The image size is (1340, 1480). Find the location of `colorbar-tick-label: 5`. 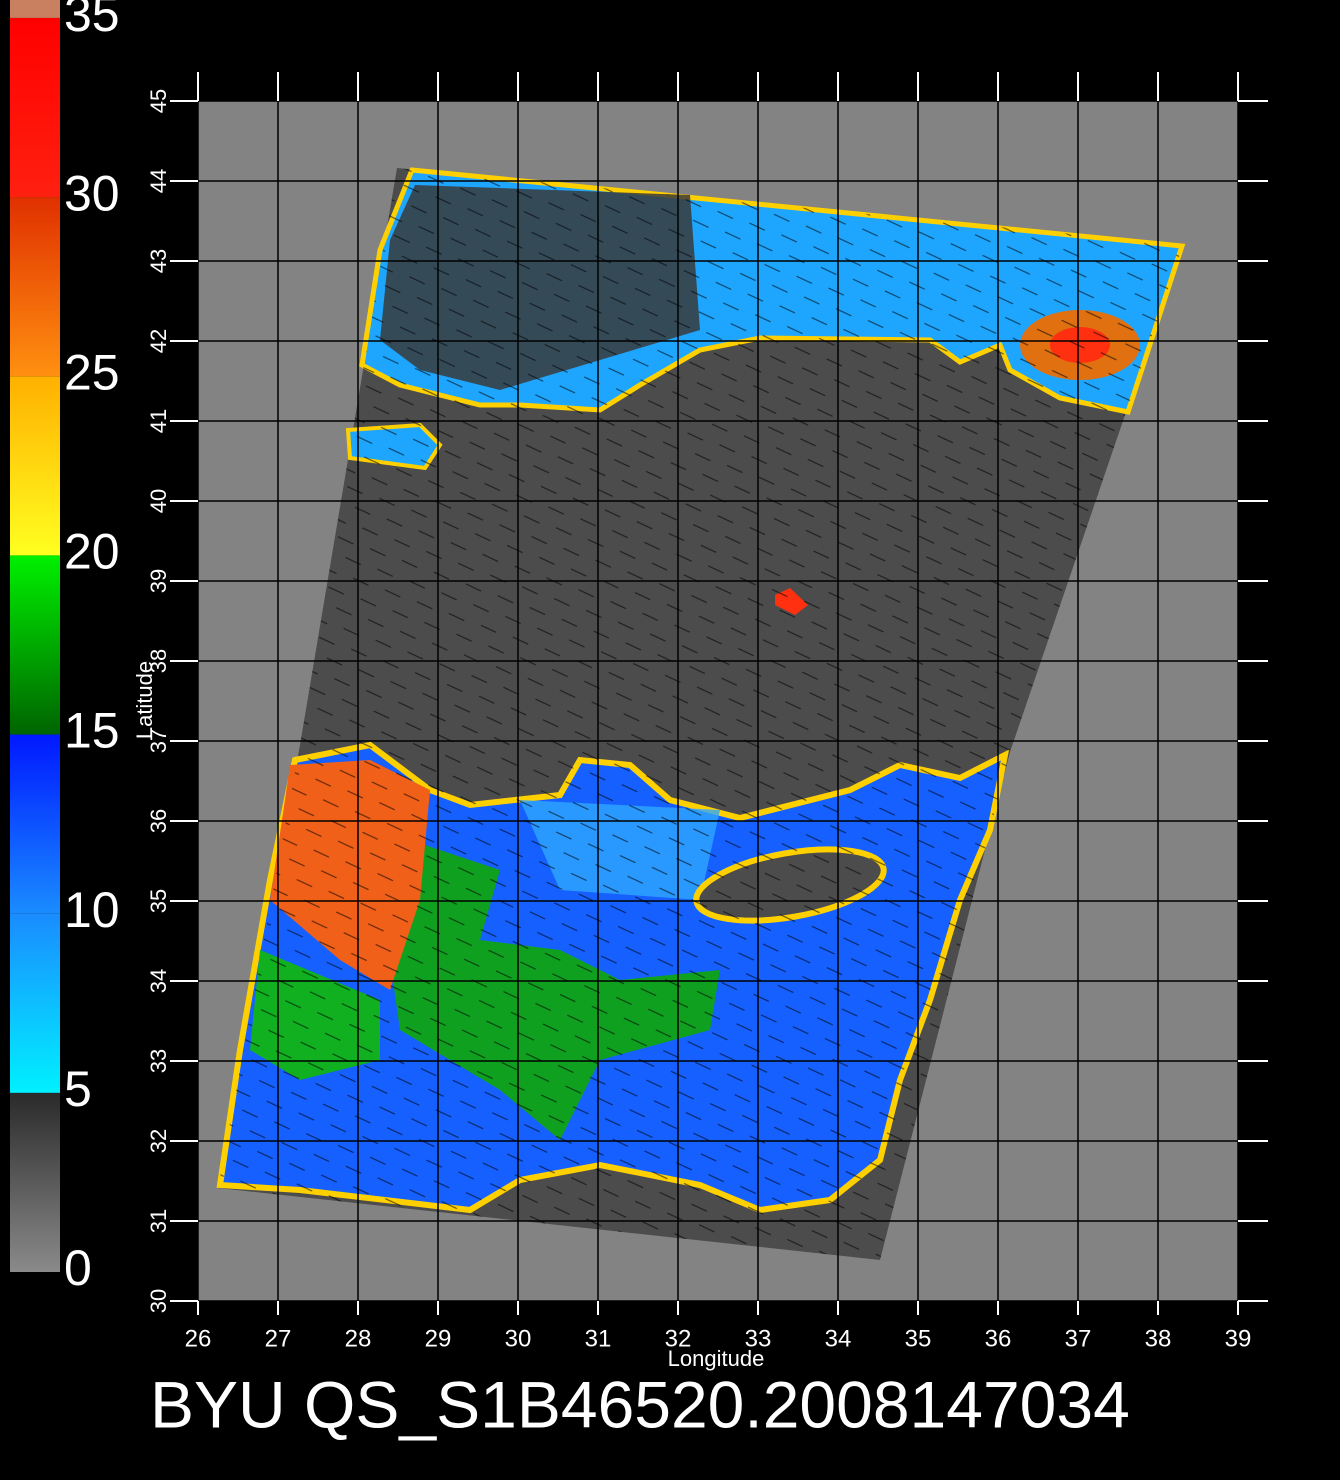

colorbar-tick-label: 5 is located at coordinates (78, 1089).